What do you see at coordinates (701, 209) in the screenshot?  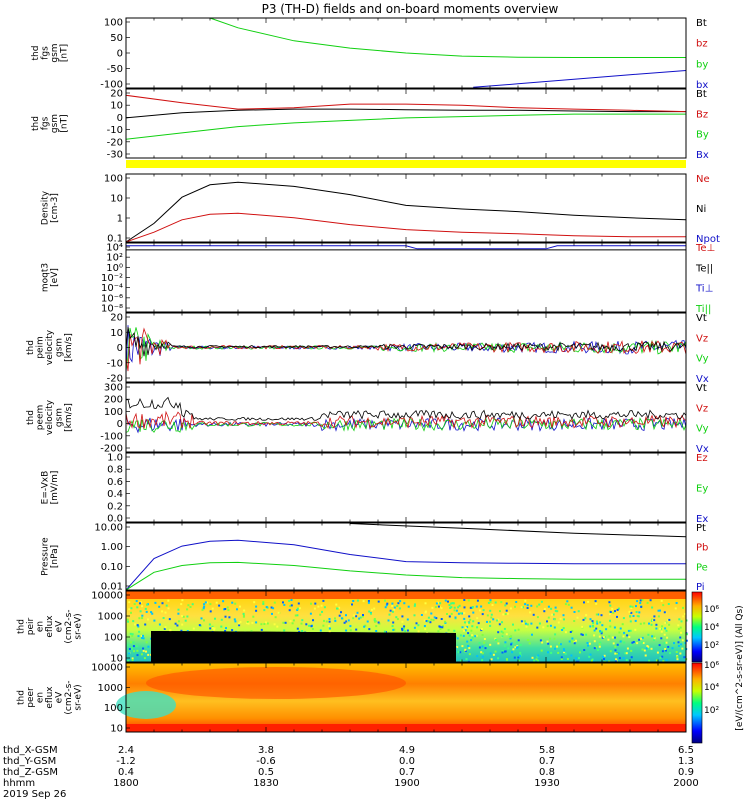 I see `legend-entry: Ni` at bounding box center [701, 209].